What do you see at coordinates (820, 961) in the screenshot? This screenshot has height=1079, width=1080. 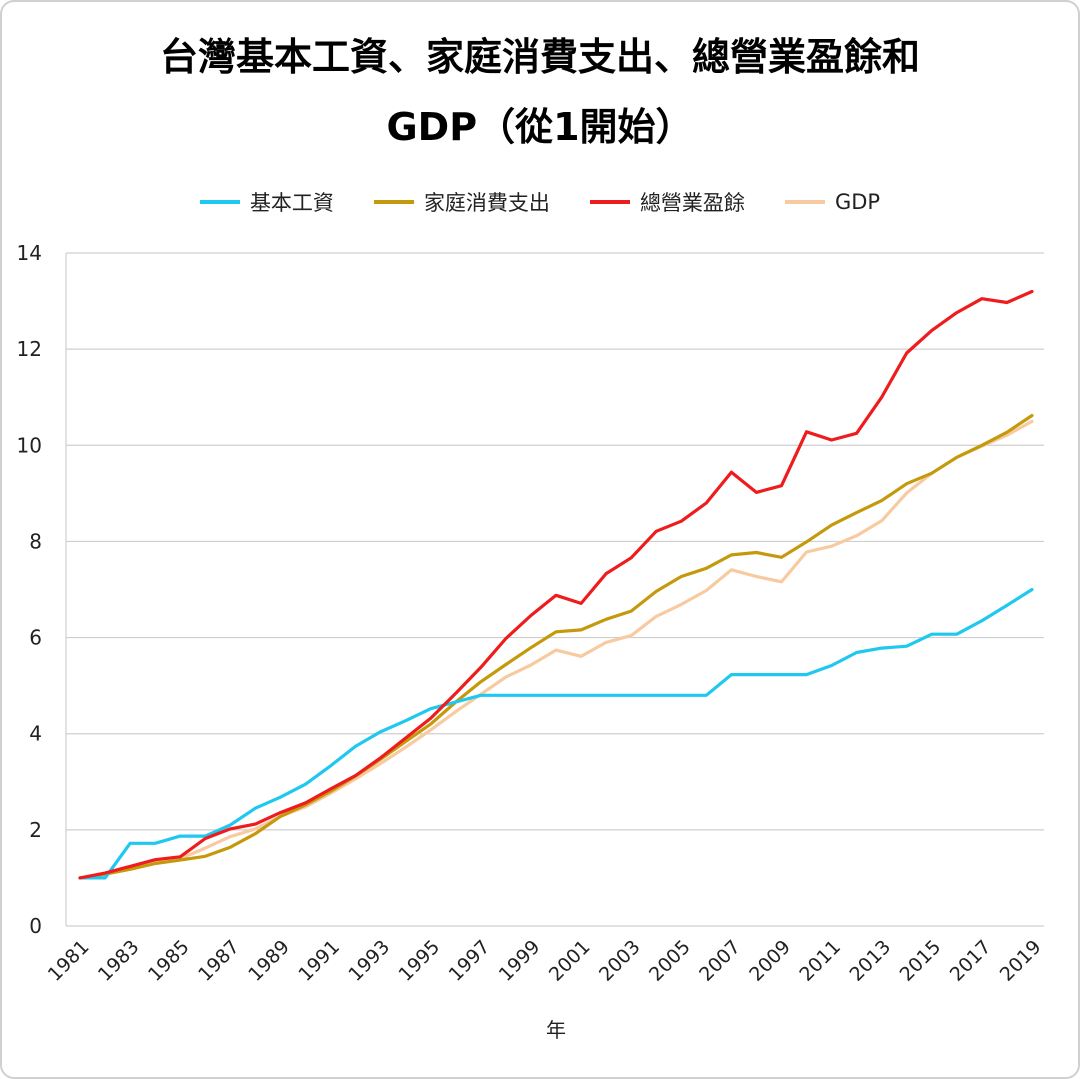 I see `x-tick-label: 2011` at bounding box center [820, 961].